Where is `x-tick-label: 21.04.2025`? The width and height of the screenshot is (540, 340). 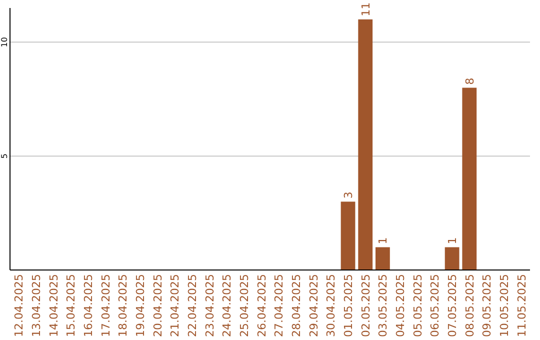 x-tick-label: 21.04.2025 is located at coordinates (175, 305).